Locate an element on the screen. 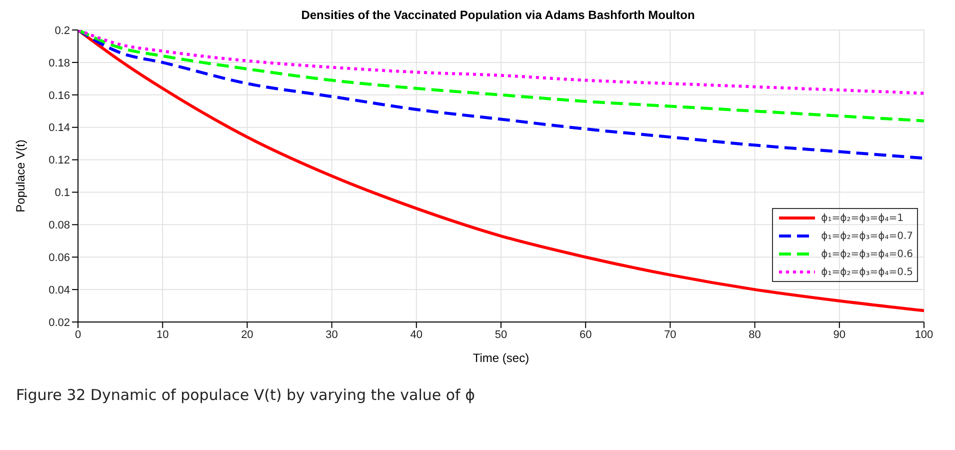 The height and width of the screenshot is (450, 955). y-tick-label: 0.1 is located at coordinates (62, 193).